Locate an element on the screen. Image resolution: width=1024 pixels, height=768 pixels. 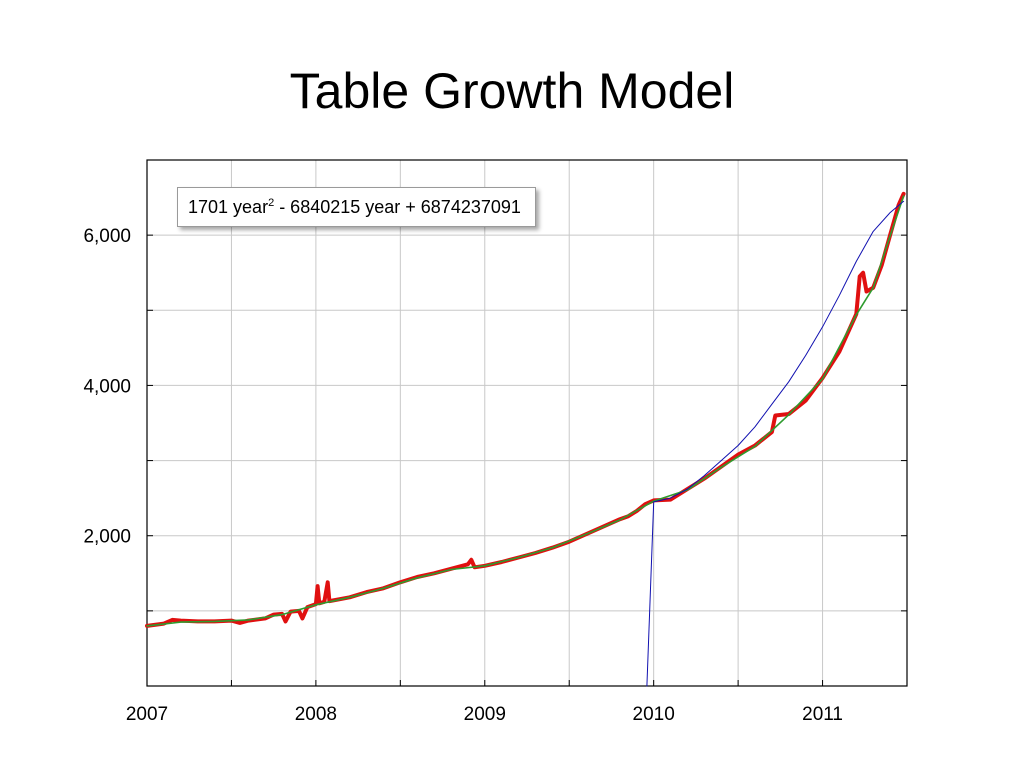
slide-title: Table Growth Model is located at coordinates (512, 91).